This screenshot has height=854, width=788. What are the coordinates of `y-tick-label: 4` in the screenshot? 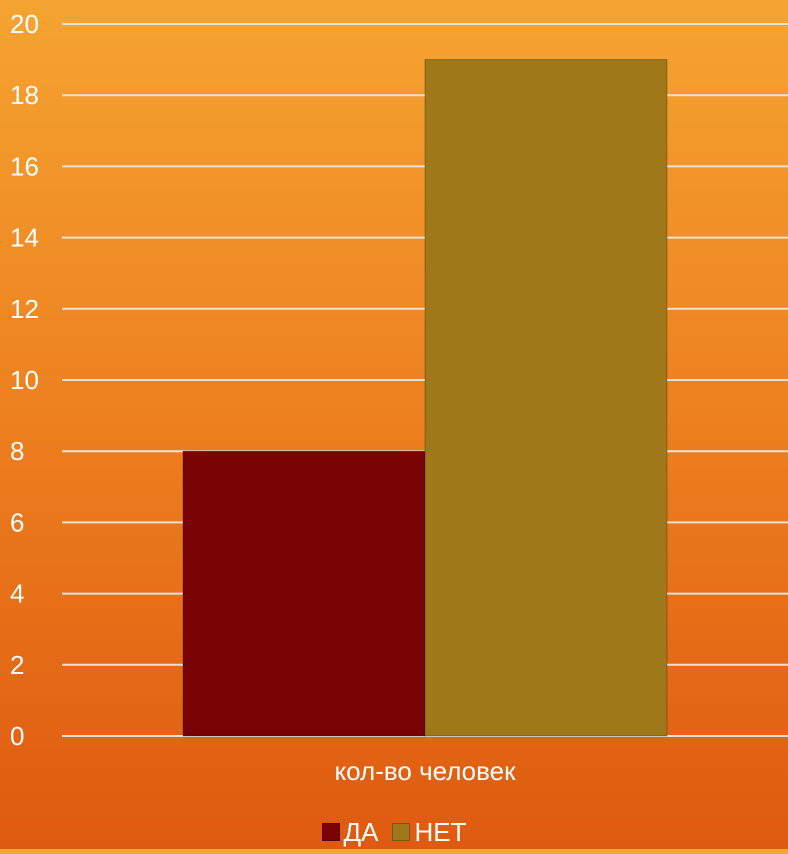 It's located at (17, 594).